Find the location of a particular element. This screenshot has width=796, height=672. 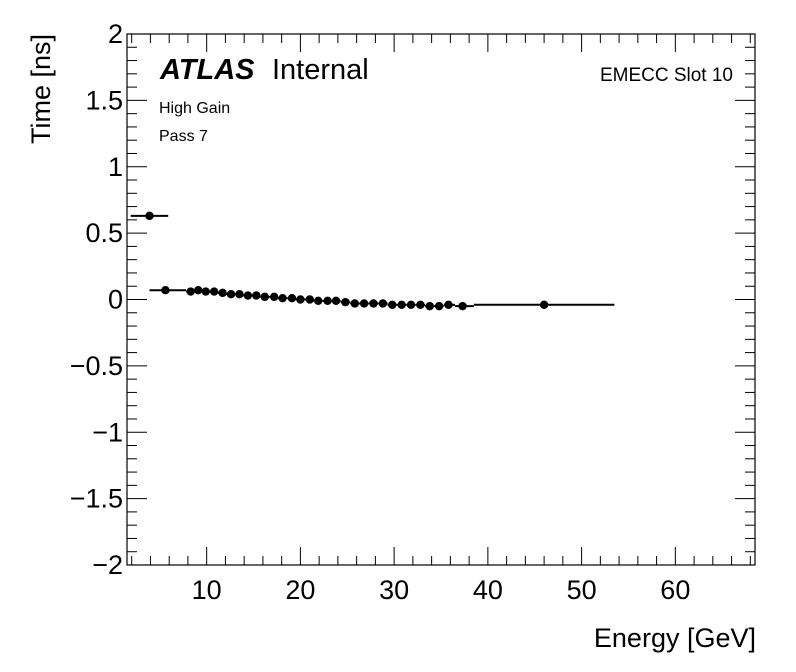

internal-label: Internal is located at coordinates (320, 70).